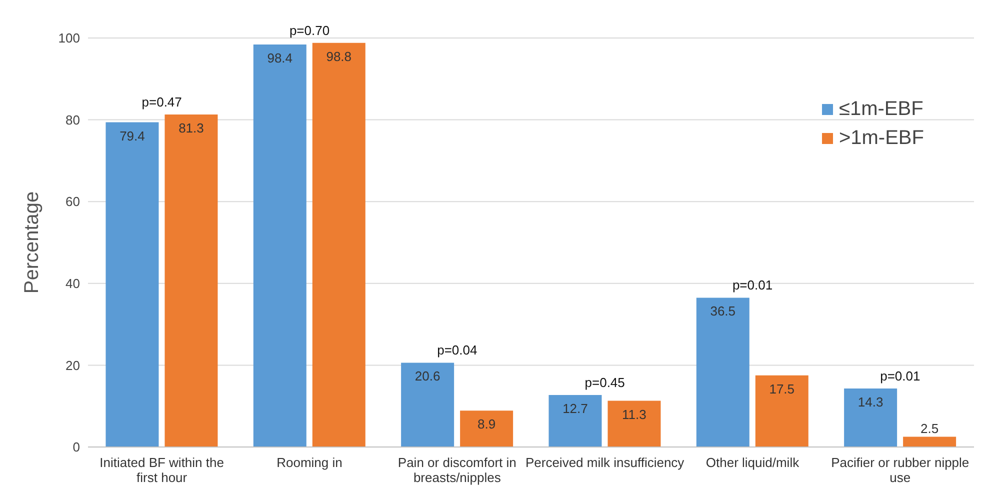 The image size is (992, 502). I want to click on data-label: 81.3, so click(191, 128).